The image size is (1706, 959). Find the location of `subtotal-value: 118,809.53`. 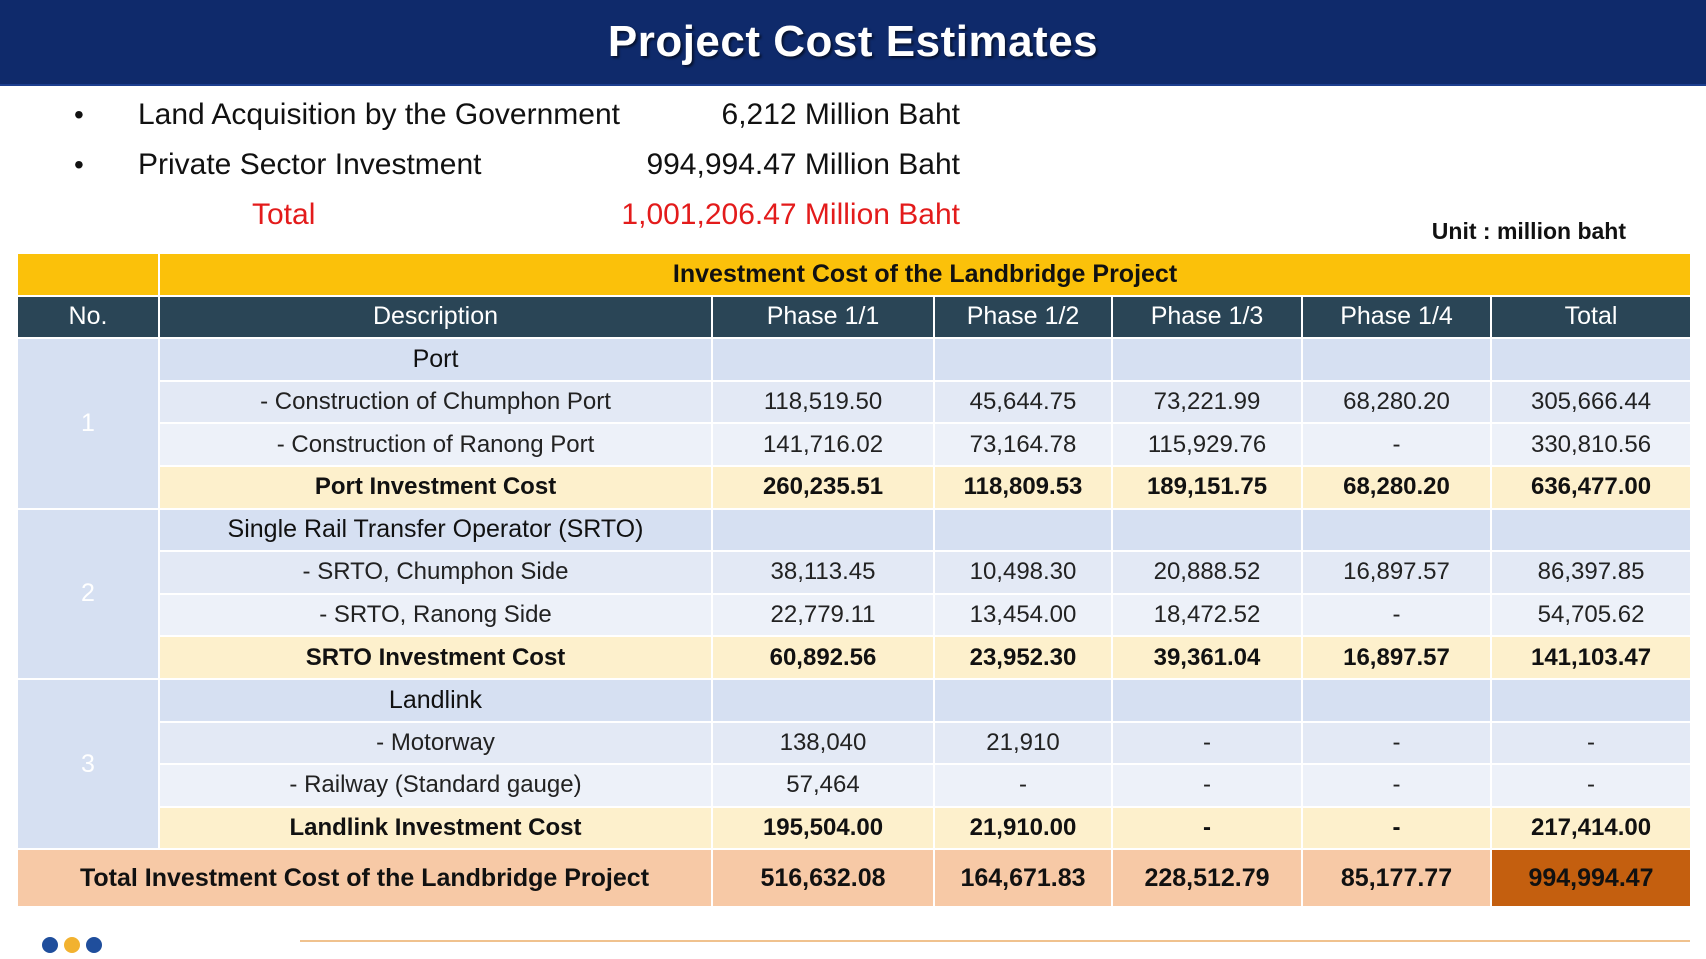

subtotal-value: 118,809.53 is located at coordinates (1023, 487).